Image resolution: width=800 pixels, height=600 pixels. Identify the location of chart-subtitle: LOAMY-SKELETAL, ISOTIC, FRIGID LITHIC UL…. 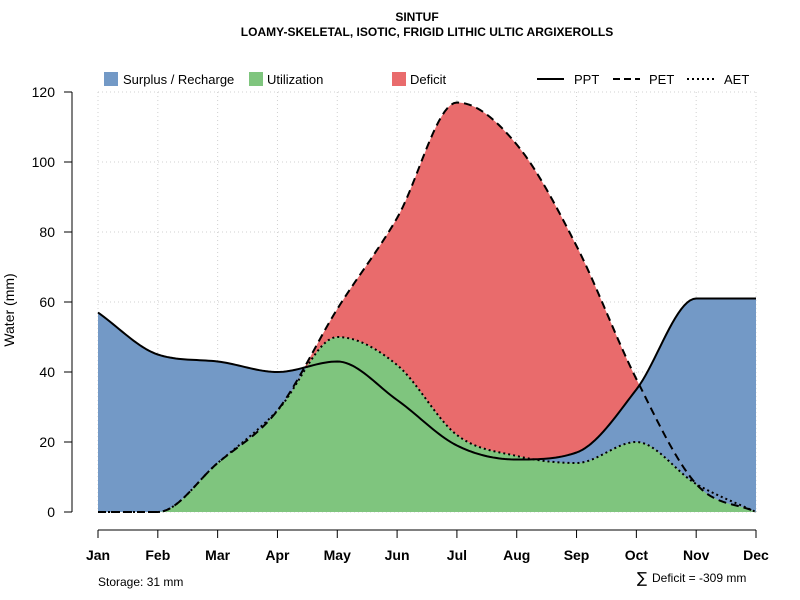
(427, 32).